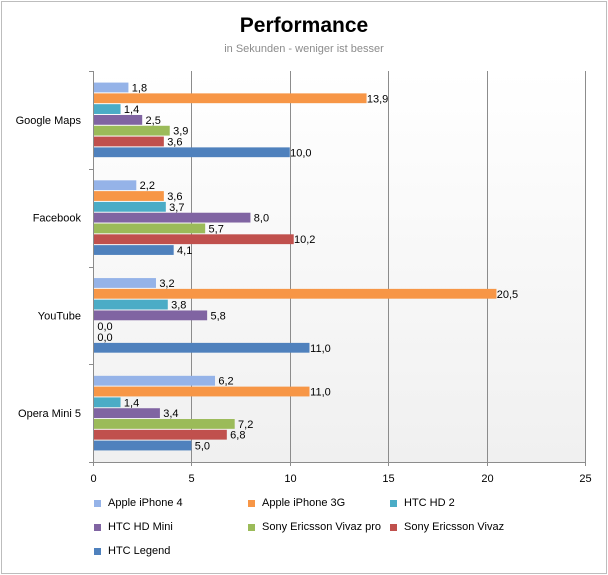 This screenshot has width=608, height=575. What do you see at coordinates (145, 503) in the screenshot?
I see `legend-label: Apple iPhone 4` at bounding box center [145, 503].